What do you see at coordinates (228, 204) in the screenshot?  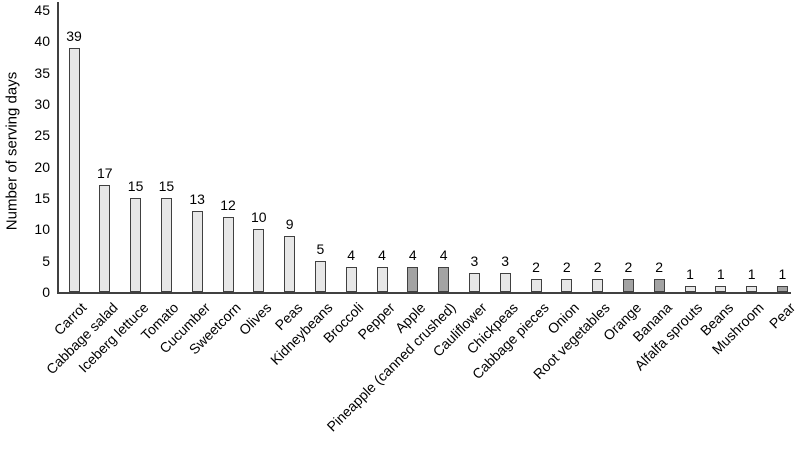 I see `bar-value-label: 12` at bounding box center [228, 204].